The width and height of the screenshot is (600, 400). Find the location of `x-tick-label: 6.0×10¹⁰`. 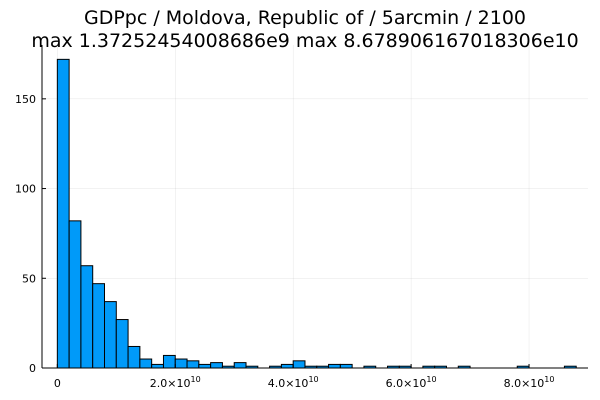

x-tick-label: 6.0×10¹⁰ is located at coordinates (411, 382).